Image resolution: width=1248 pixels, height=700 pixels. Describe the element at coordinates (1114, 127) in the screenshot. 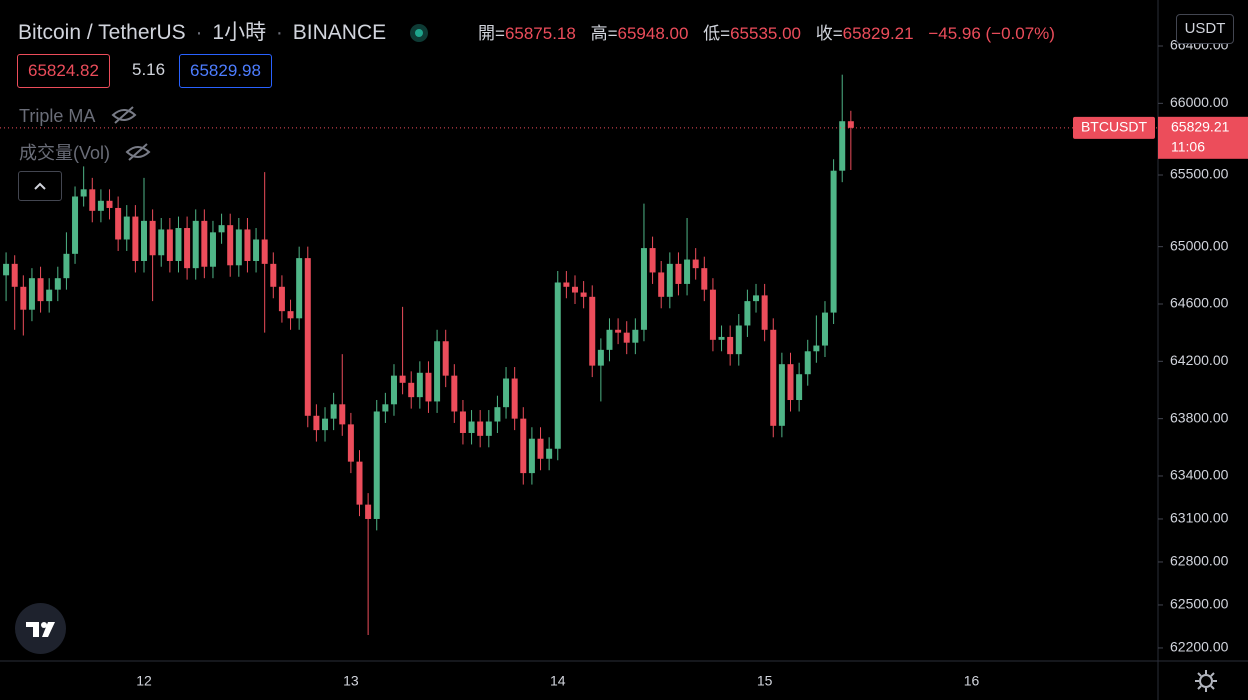

I see `symbol-tag-label: BTCUSDT` at that location.